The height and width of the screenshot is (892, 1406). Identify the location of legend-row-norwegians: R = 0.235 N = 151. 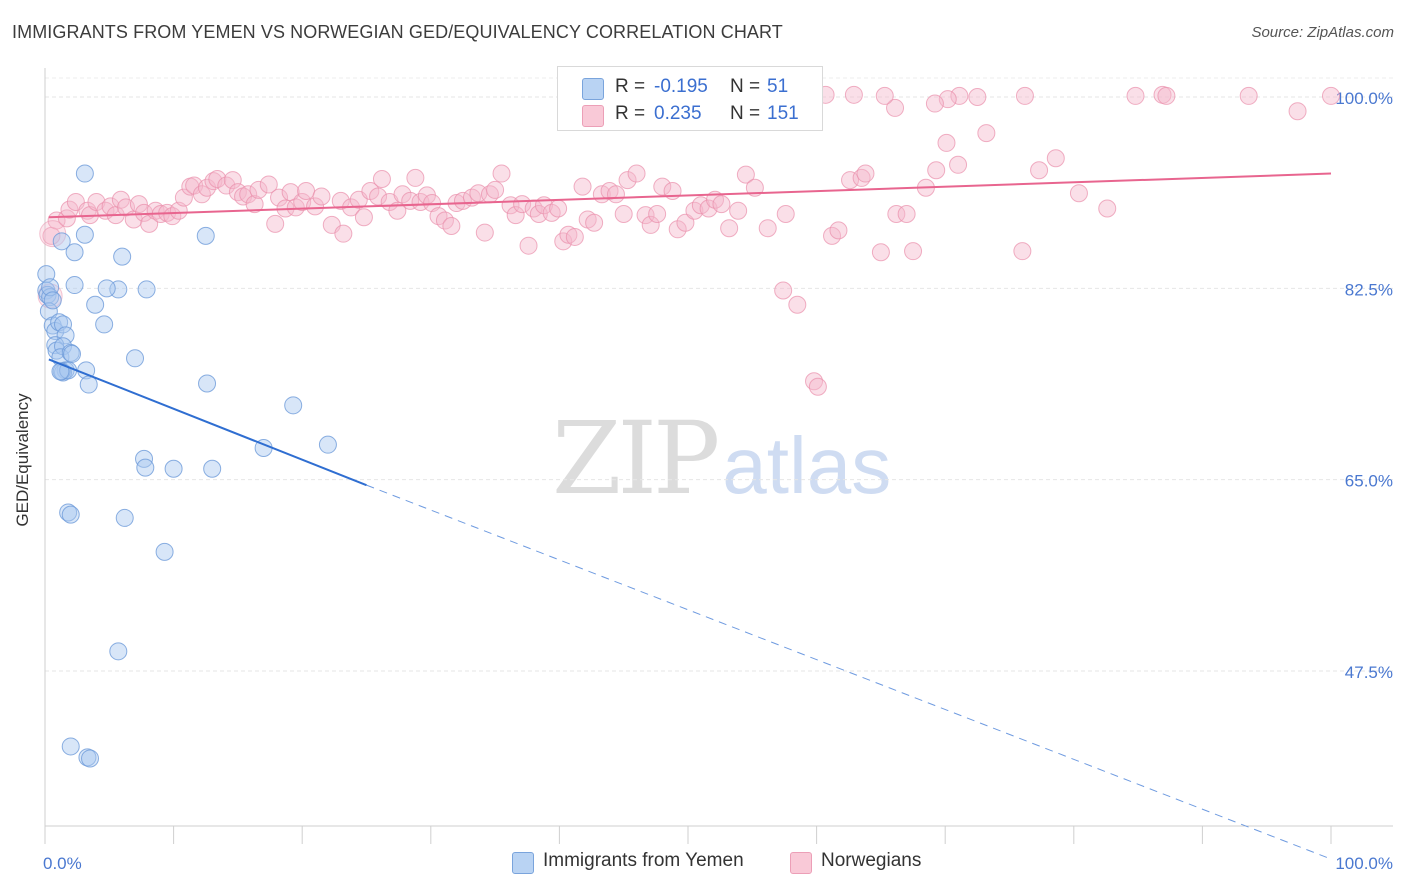
(690, 115).